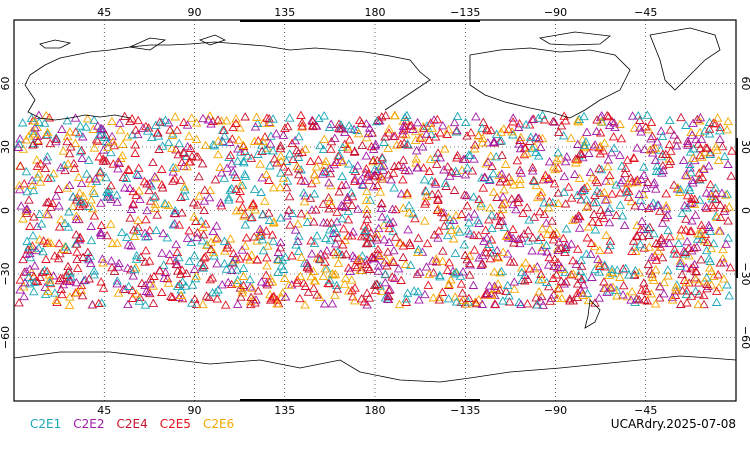 The width and height of the screenshot is (750, 450). I want to click on right-lat-label: 30, so click(744, 147).